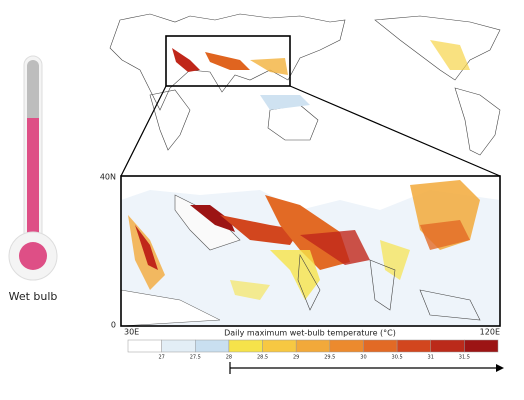 This screenshot has height=400, width=524. What do you see at coordinates (33, 296) in the screenshot?
I see `caption: Wet bulb` at bounding box center [33, 296].